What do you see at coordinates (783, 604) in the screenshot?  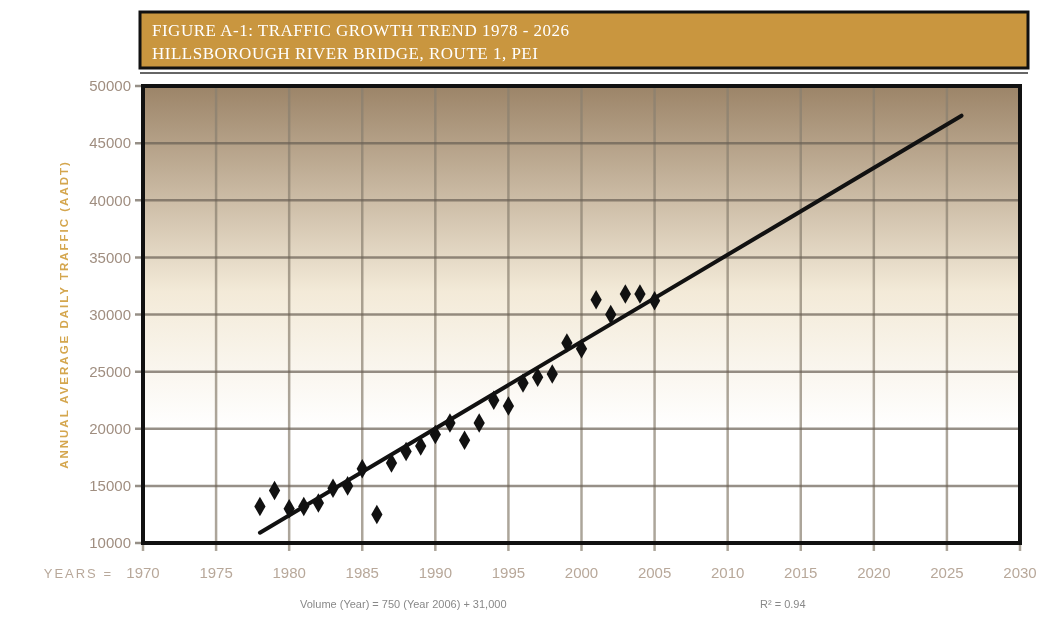 I see `text: R² = 0.94` at bounding box center [783, 604].